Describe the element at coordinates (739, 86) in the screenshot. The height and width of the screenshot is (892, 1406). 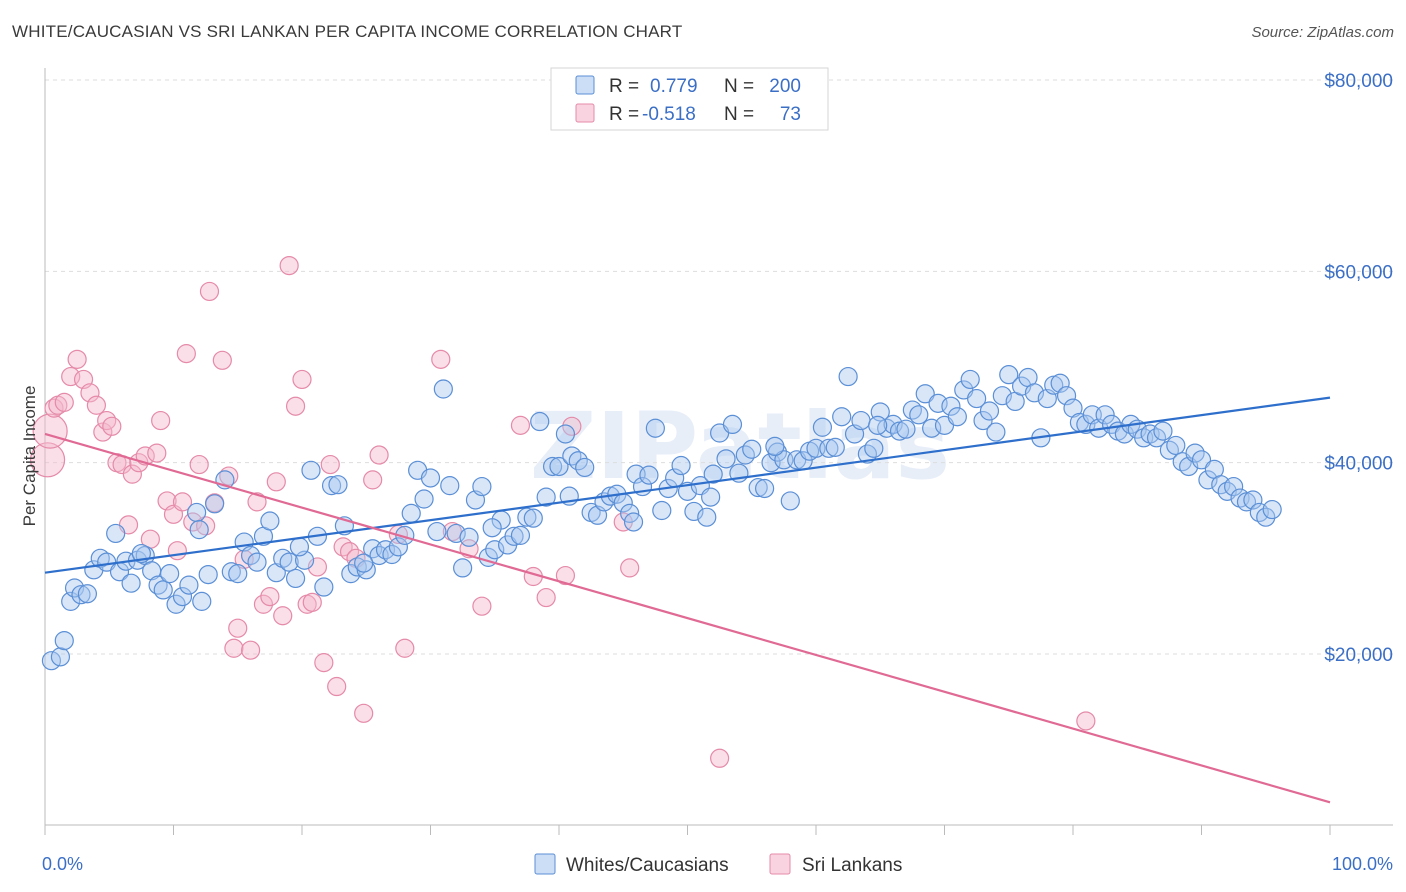
I see `legend-n-label-blue: N =` at that location.